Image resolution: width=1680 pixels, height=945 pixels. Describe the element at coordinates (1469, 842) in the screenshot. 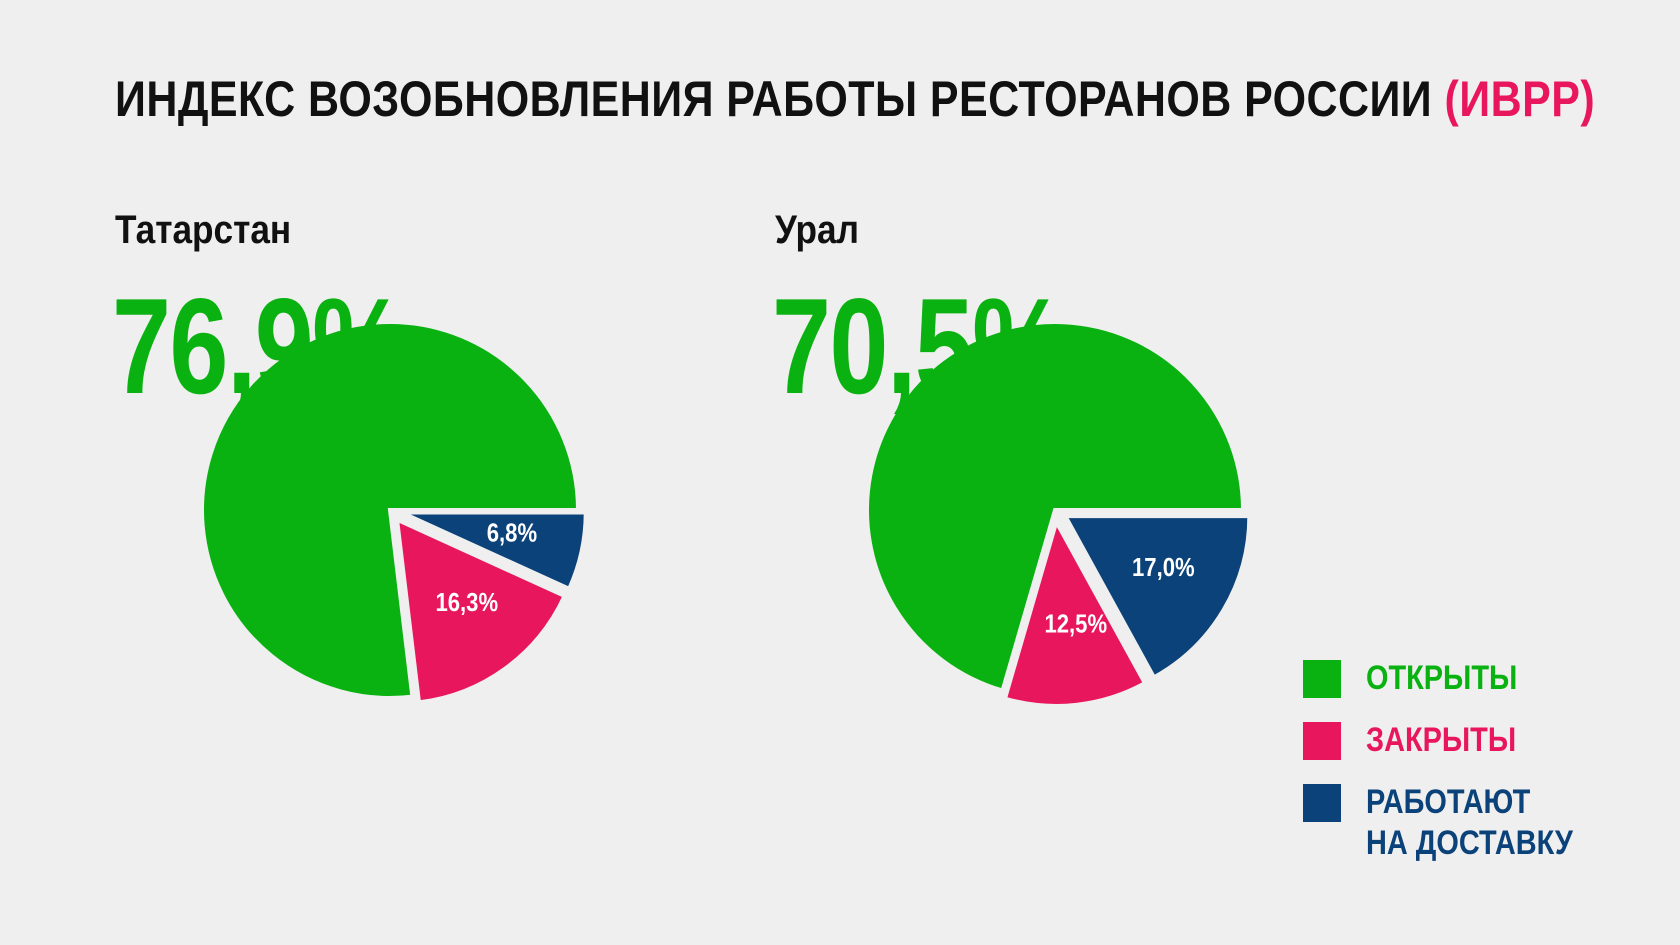

I see `legend-label-delivery-line2: НА ДОСТАВКУ` at that location.